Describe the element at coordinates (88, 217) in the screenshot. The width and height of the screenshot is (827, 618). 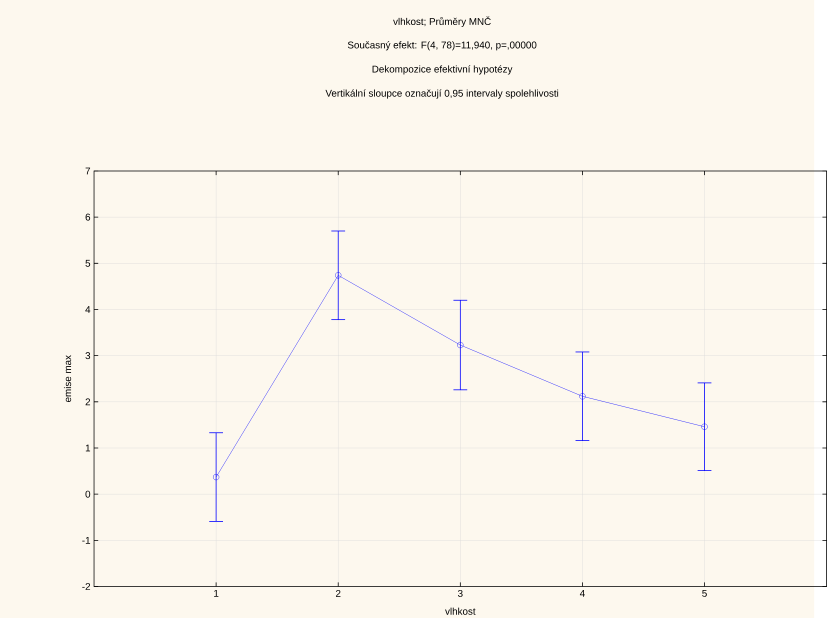
I see `y-tick-label: 6` at that location.